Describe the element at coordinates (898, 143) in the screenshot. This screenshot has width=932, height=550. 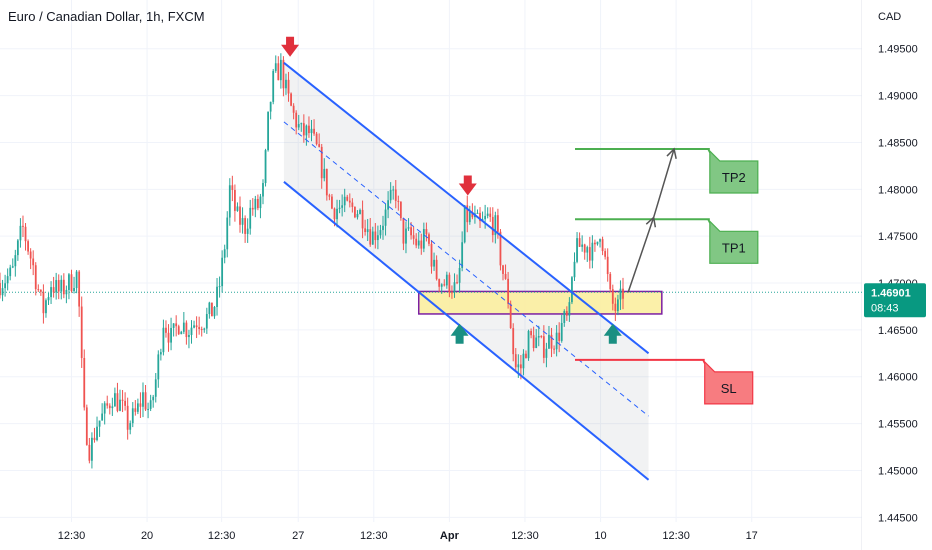
I see `y-tick-label: 1.48500` at that location.